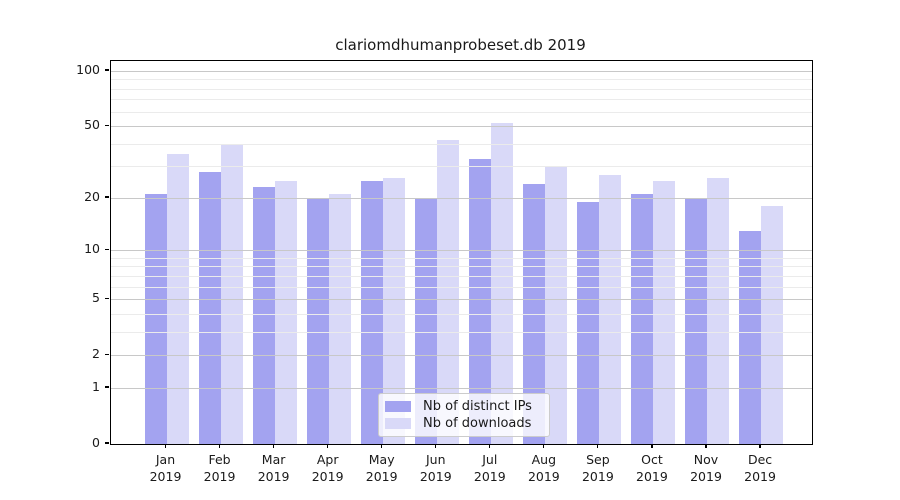 This screenshot has height=500, width=900. Describe the element at coordinates (96, 298) in the screenshot. I see `y-tick-label: 5` at that location.